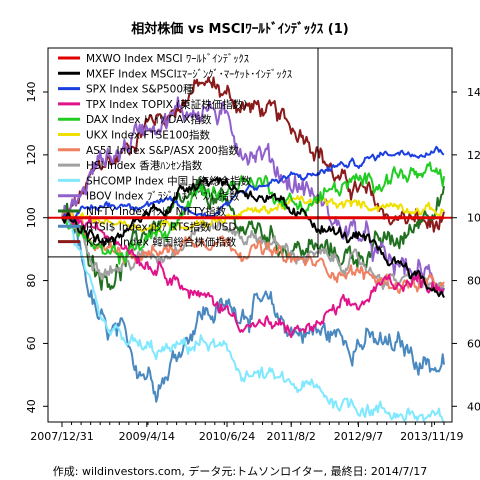 This screenshot has width=480, height=480. What do you see at coordinates (144, 165) in the screenshot?
I see `legend-label-7: HSI Index 香港ﾊﾝｾﾝ指数` at bounding box center [144, 165].